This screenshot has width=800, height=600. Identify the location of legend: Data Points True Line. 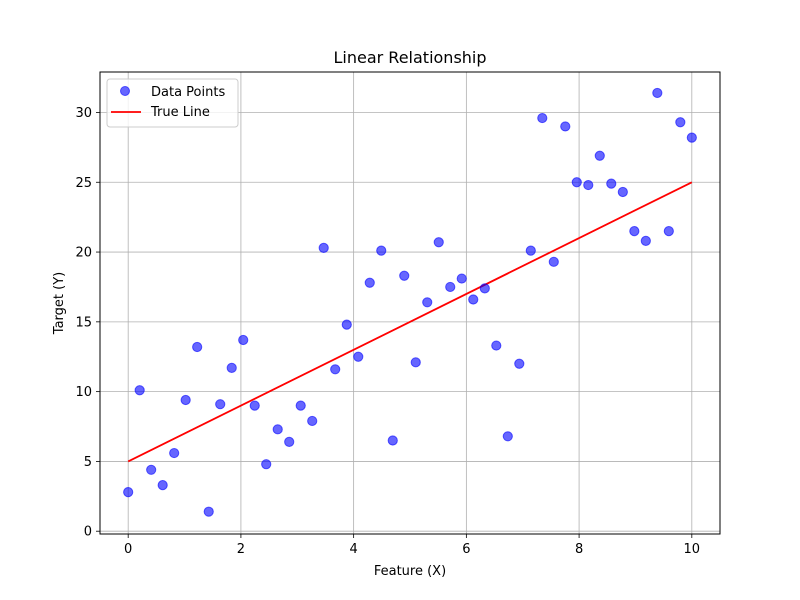
(172, 103).